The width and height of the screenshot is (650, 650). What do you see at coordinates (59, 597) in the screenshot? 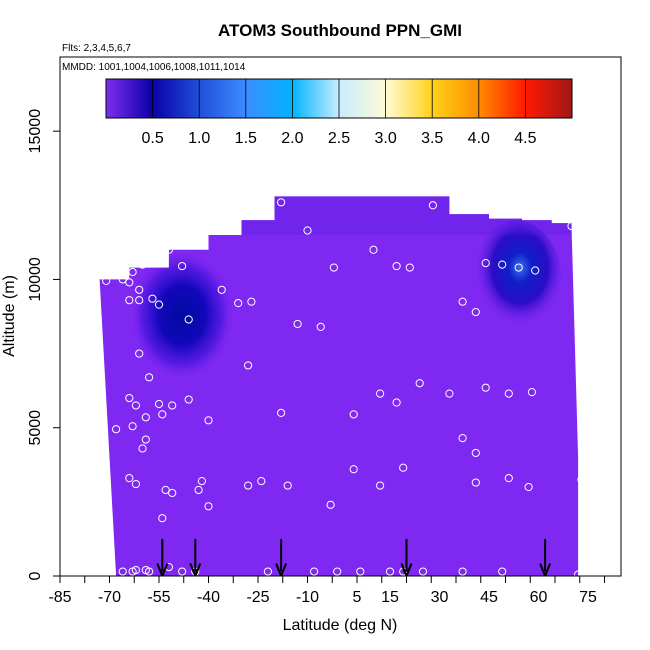
I see `x-tick-label: -85` at bounding box center [59, 597].